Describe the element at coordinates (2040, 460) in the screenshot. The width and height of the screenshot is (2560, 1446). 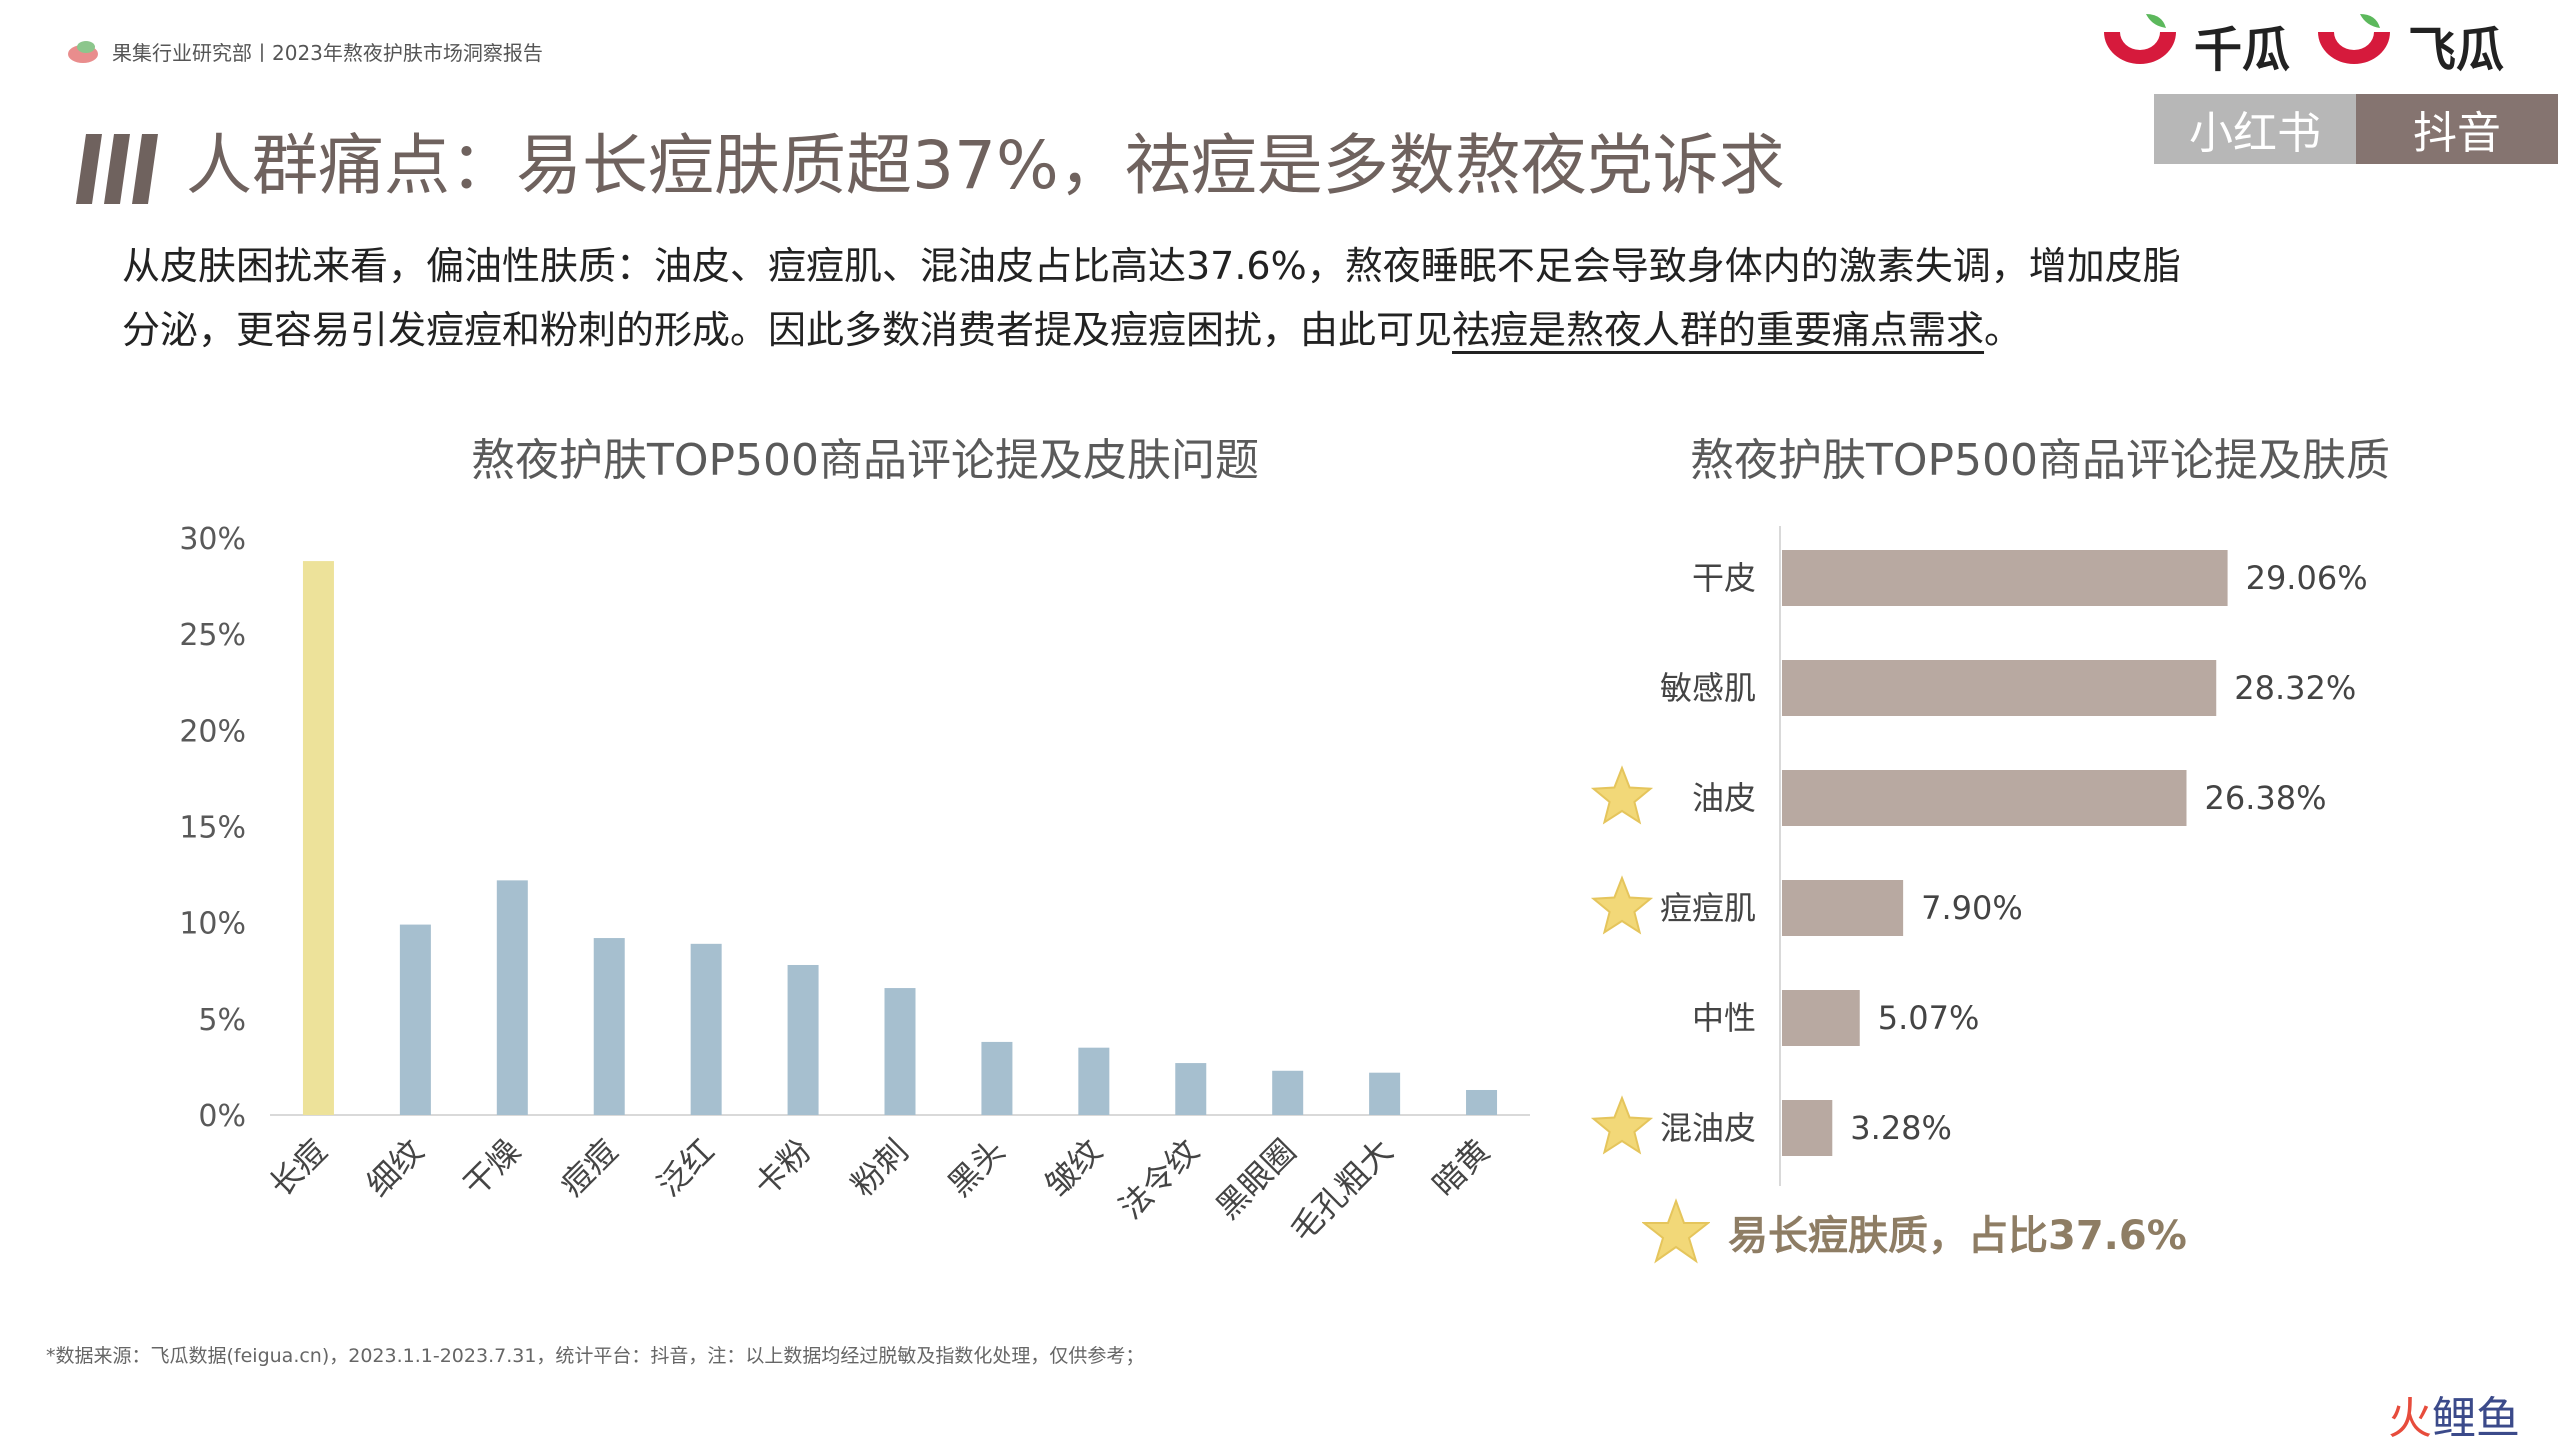
I see `chart2-title: 熬夜护肤TOP500商品评论提及肤质` at that location.